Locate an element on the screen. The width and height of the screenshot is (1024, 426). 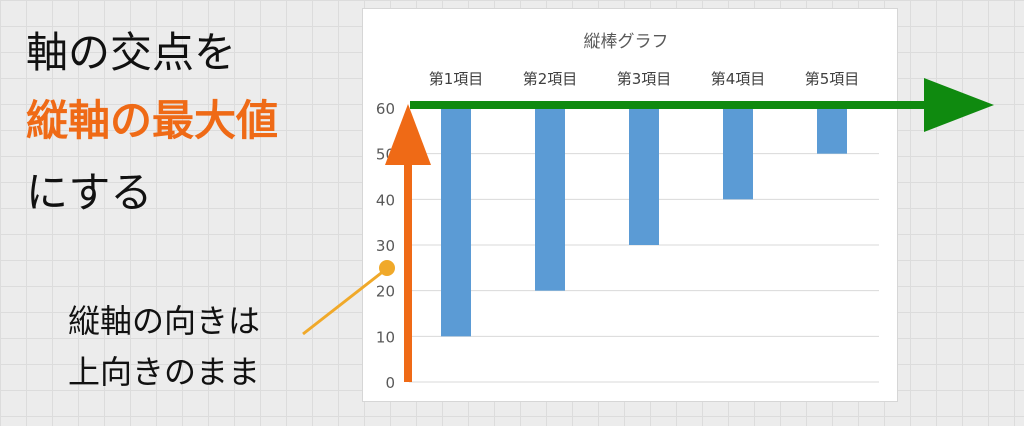
heading-line-1: 軸の交点を is located at coordinates (131, 52).